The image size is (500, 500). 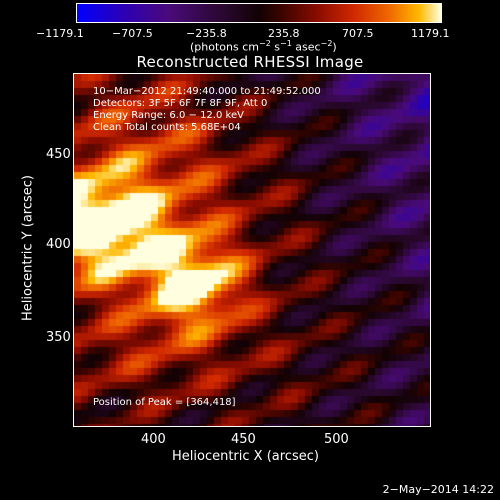 What do you see at coordinates (180, 103) in the screenshot?
I see `annotation-detectors: Detectors: 3F 5F 6F 7F 8F 9F, Att 0` at bounding box center [180, 103].